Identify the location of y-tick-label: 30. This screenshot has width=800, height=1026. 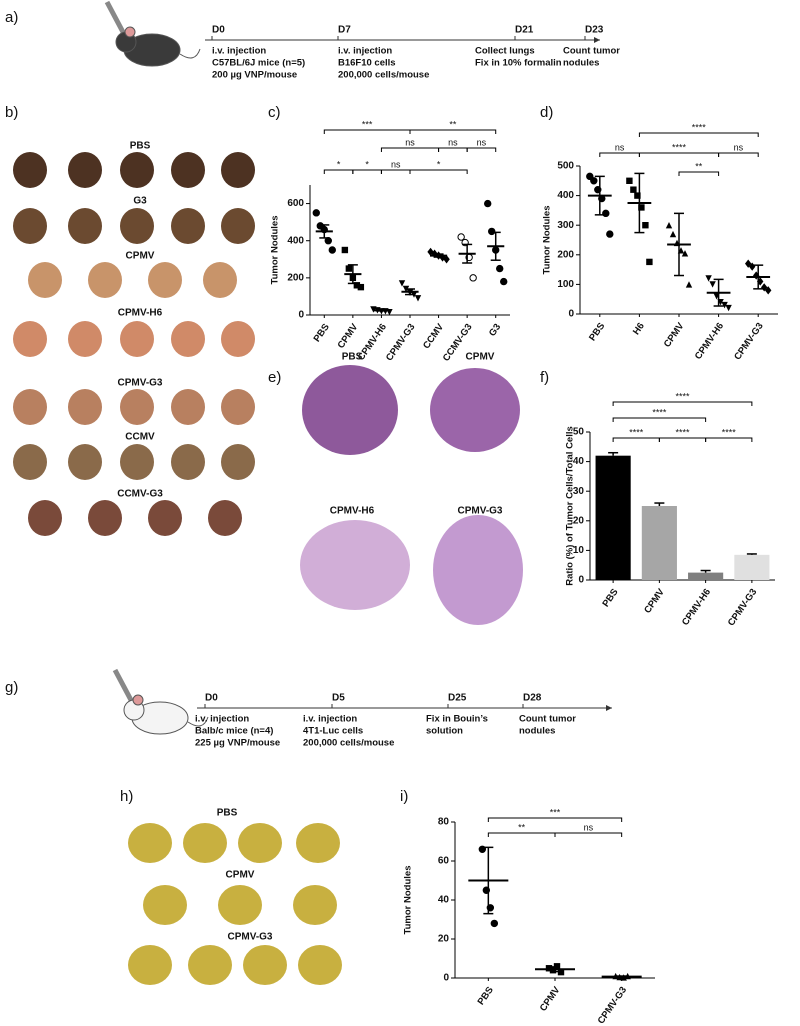
(579, 491).